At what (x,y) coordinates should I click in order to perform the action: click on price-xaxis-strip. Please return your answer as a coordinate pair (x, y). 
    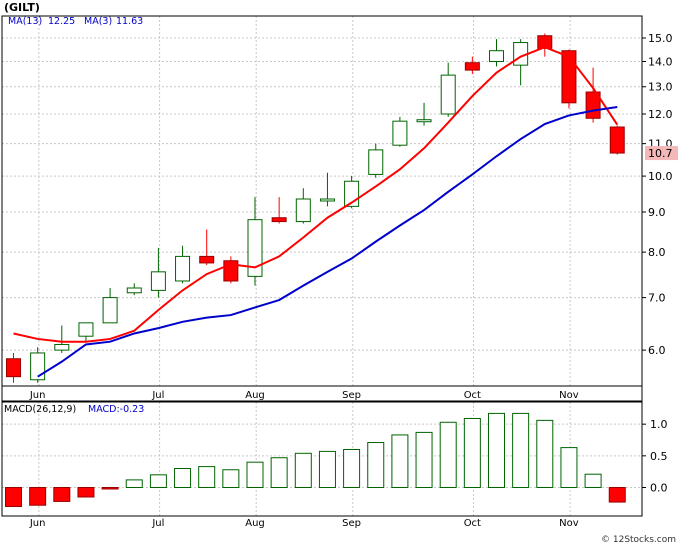
    Looking at the image, I should click on (322, 393).